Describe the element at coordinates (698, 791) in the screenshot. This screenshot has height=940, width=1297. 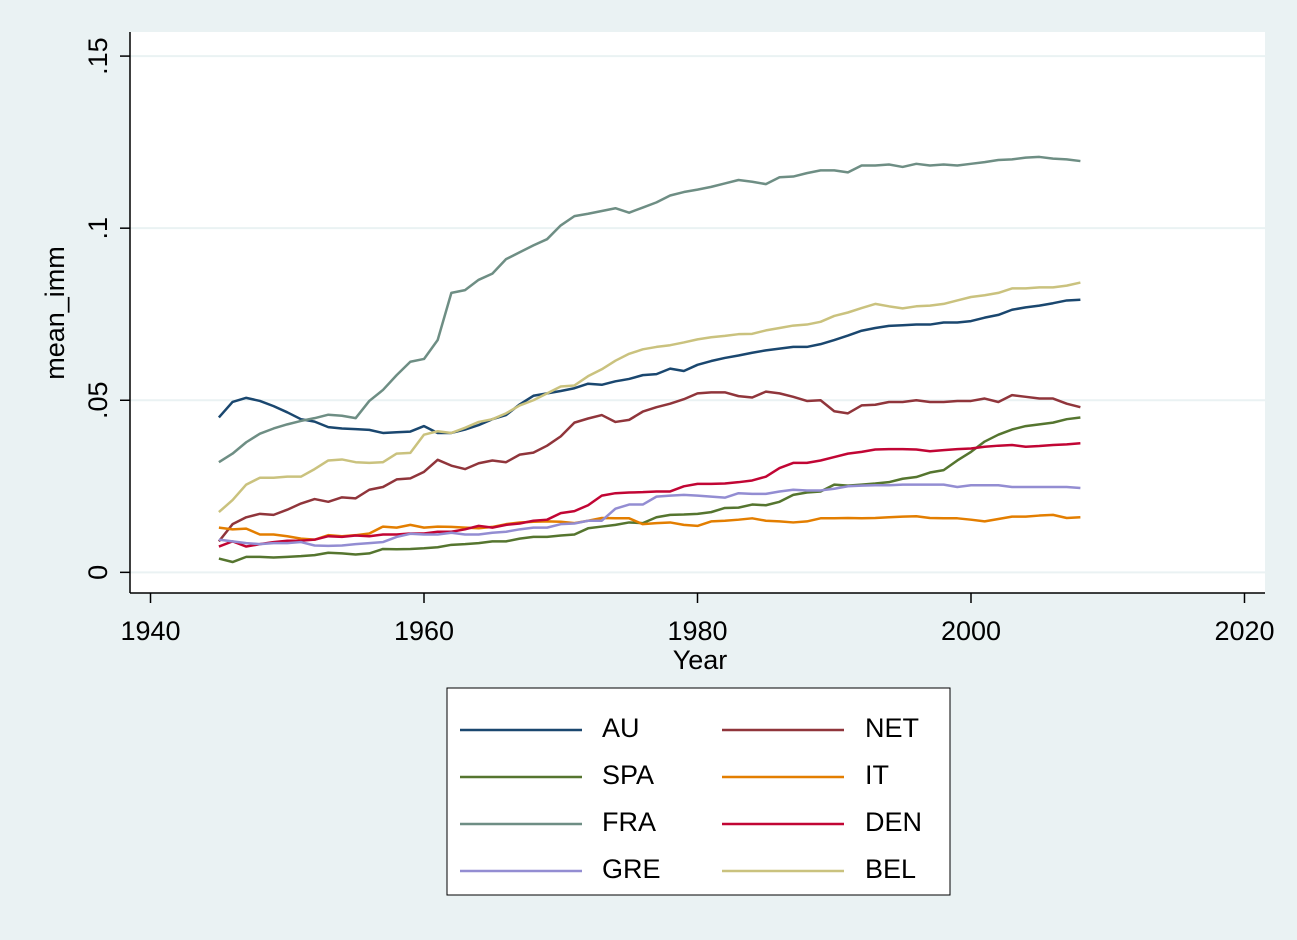
I see `legend` at that location.